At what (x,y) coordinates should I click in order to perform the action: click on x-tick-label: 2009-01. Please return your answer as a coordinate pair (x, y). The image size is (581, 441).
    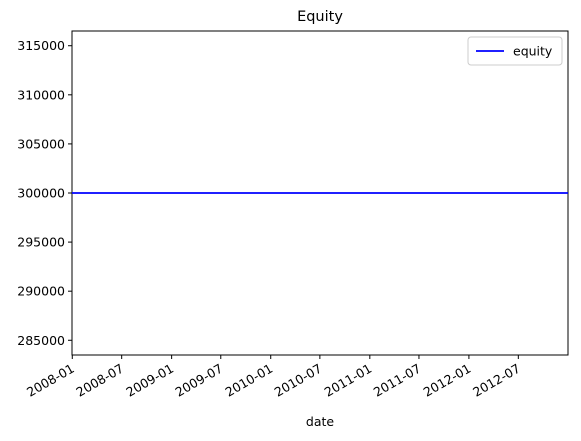
    Looking at the image, I should click on (149, 380).